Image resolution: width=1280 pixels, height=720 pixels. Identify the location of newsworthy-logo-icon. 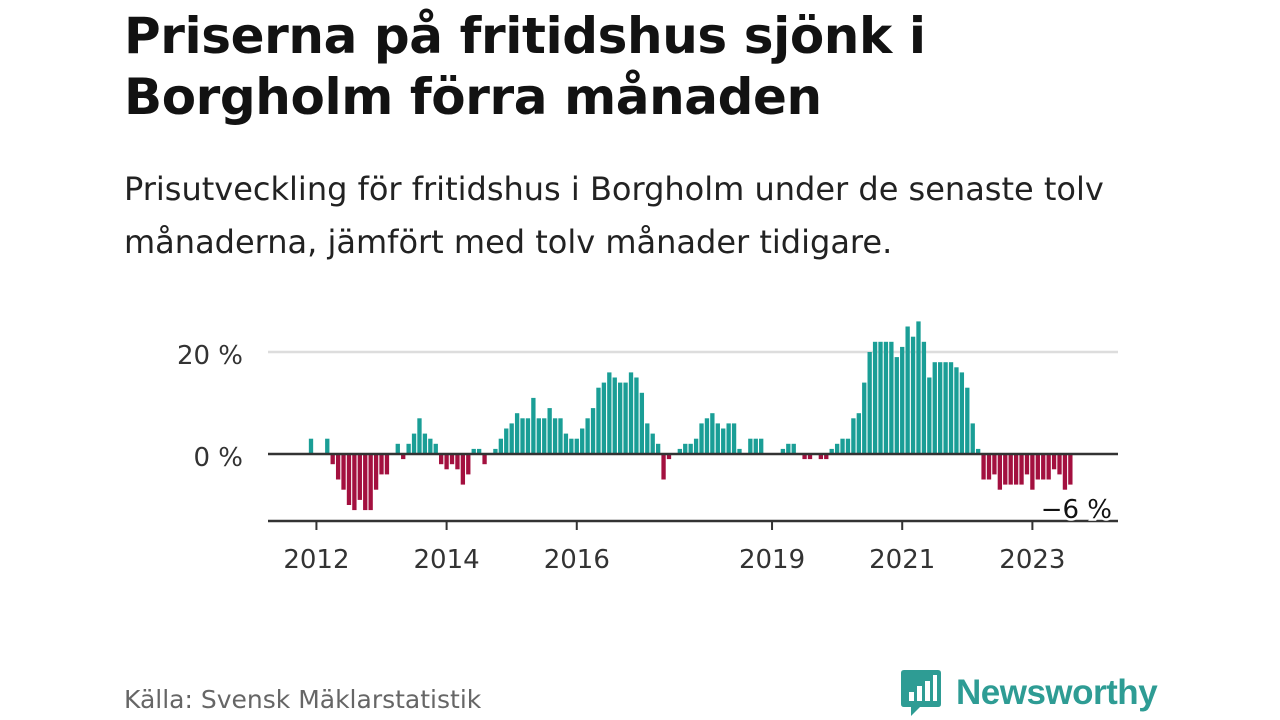
(921, 693).